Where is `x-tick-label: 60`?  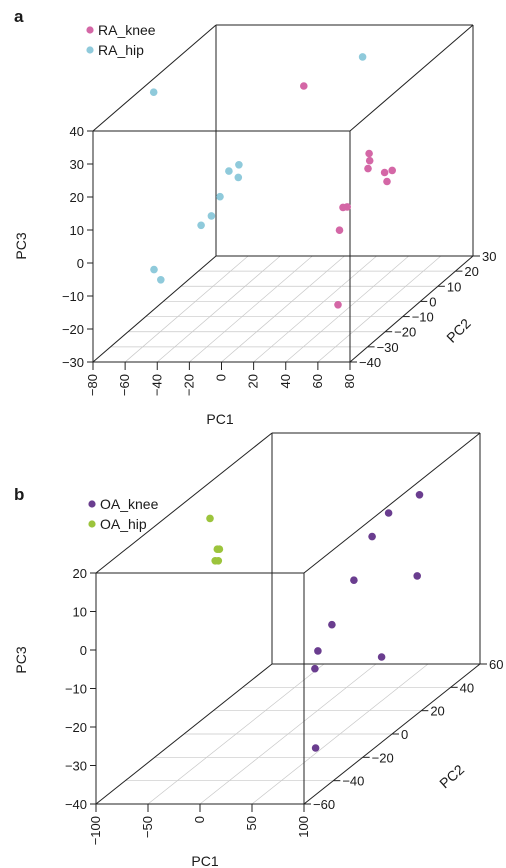
x-tick-label: 60 is located at coordinates (317, 381).